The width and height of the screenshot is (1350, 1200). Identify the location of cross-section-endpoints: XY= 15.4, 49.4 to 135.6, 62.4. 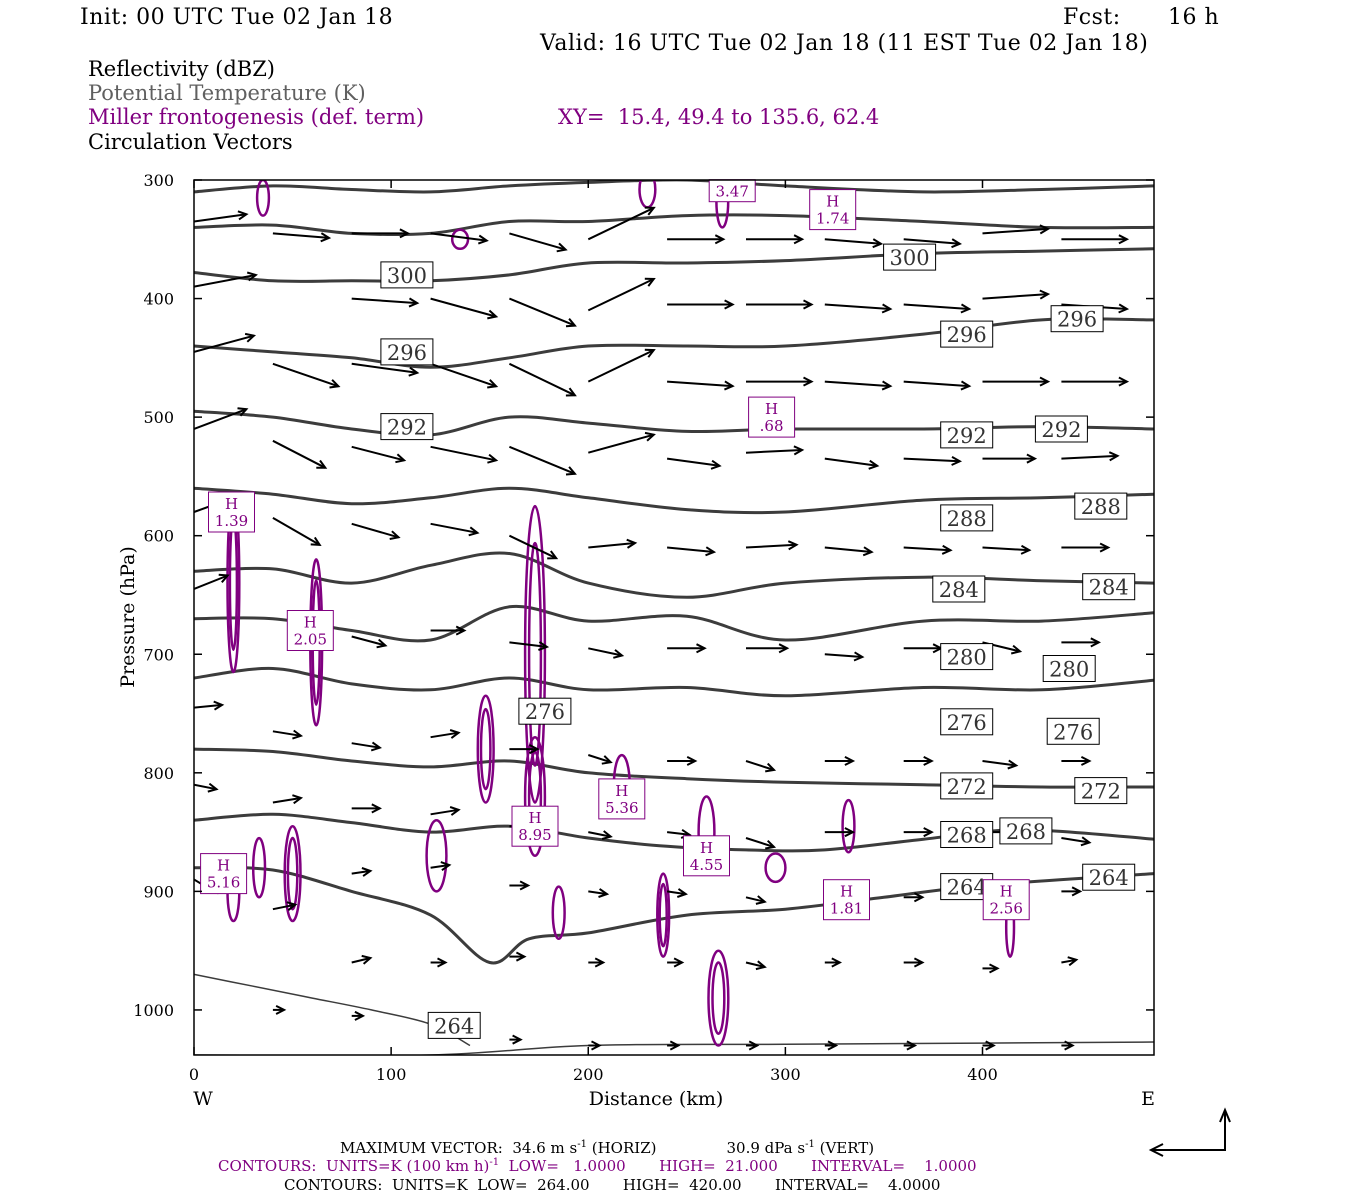
(719, 117).